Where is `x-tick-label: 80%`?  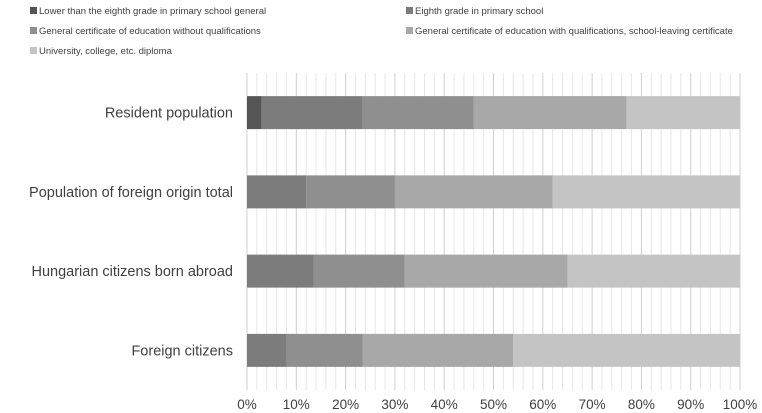
x-tick-label: 80% is located at coordinates (641, 404).